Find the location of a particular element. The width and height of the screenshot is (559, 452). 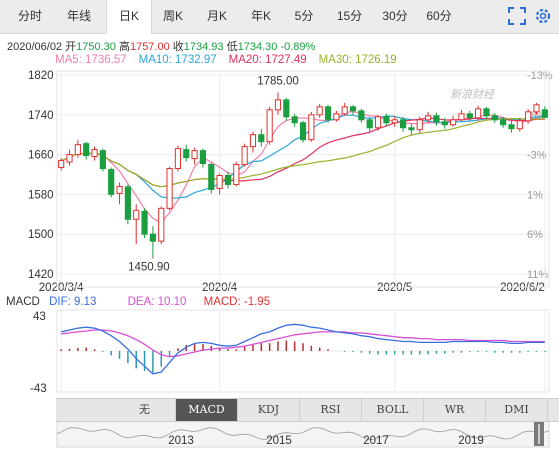

indicator-tab-6: DMI is located at coordinates (517, 410).